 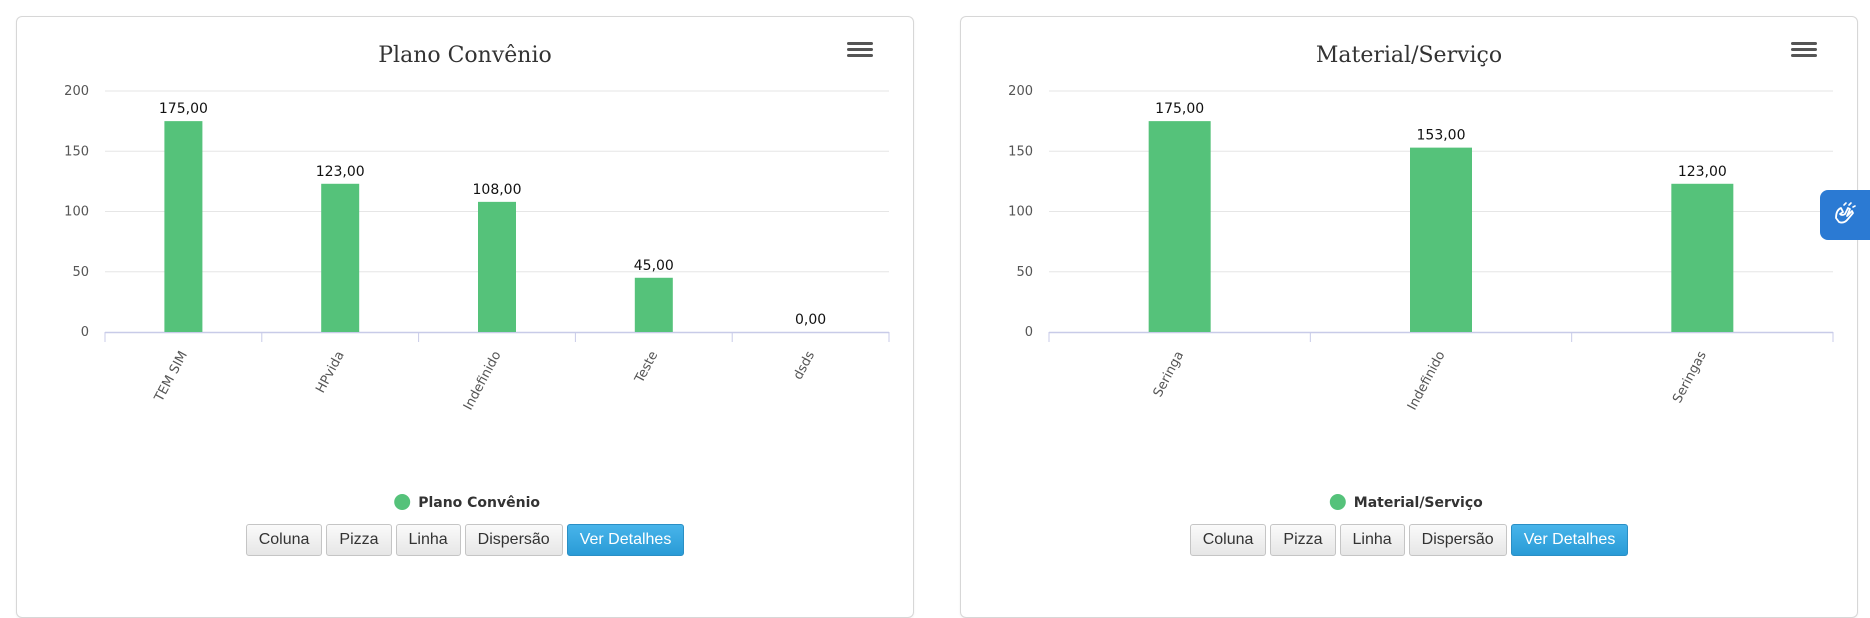 What do you see at coordinates (654, 266) in the screenshot?
I see `data-label: 45,00` at bounding box center [654, 266].